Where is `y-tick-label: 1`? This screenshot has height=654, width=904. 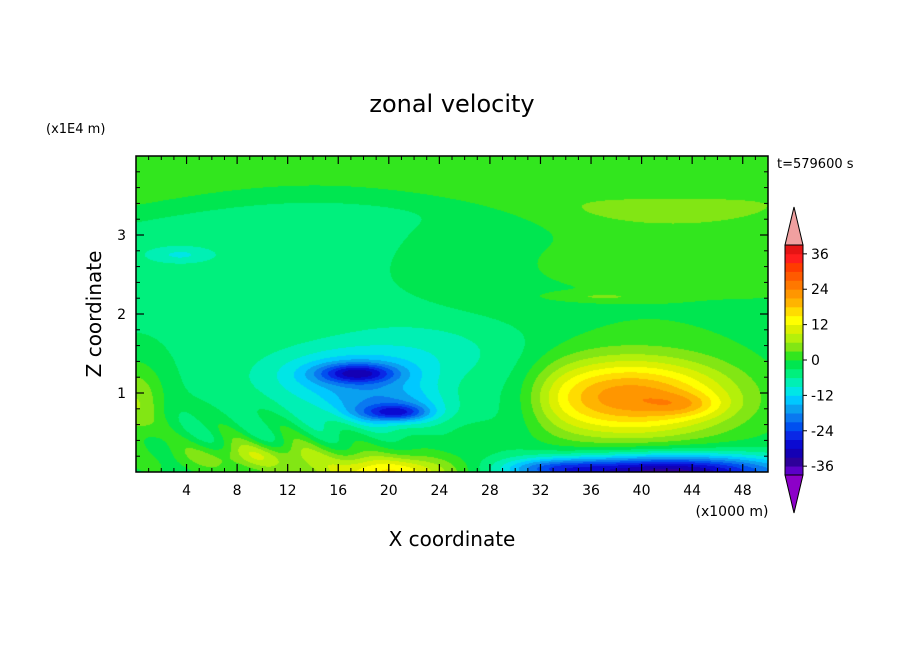
y-tick-label: 1 is located at coordinates (121, 394).